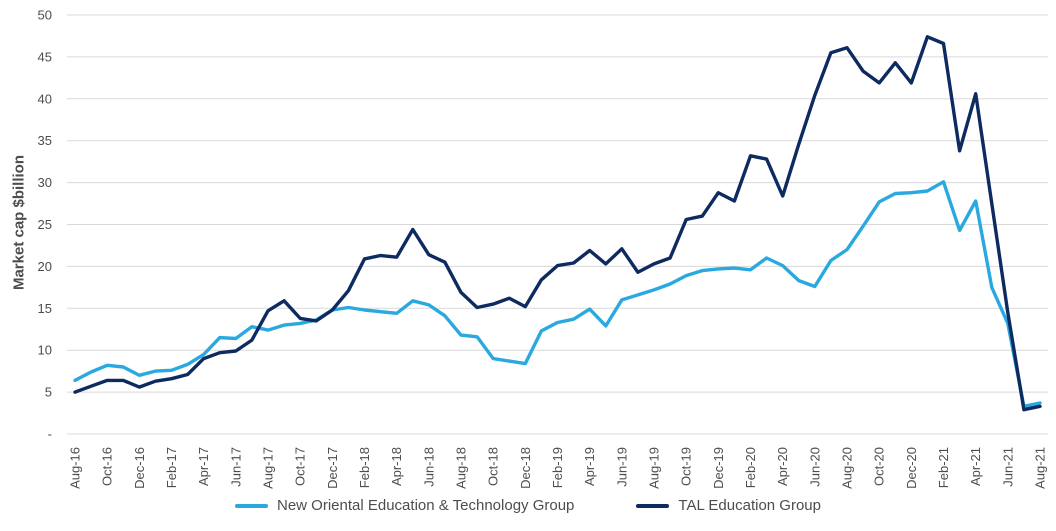 The height and width of the screenshot is (531, 1056). What do you see at coordinates (750, 467) in the screenshot?
I see `x-tick-label: Feb-20` at bounding box center [750, 467].